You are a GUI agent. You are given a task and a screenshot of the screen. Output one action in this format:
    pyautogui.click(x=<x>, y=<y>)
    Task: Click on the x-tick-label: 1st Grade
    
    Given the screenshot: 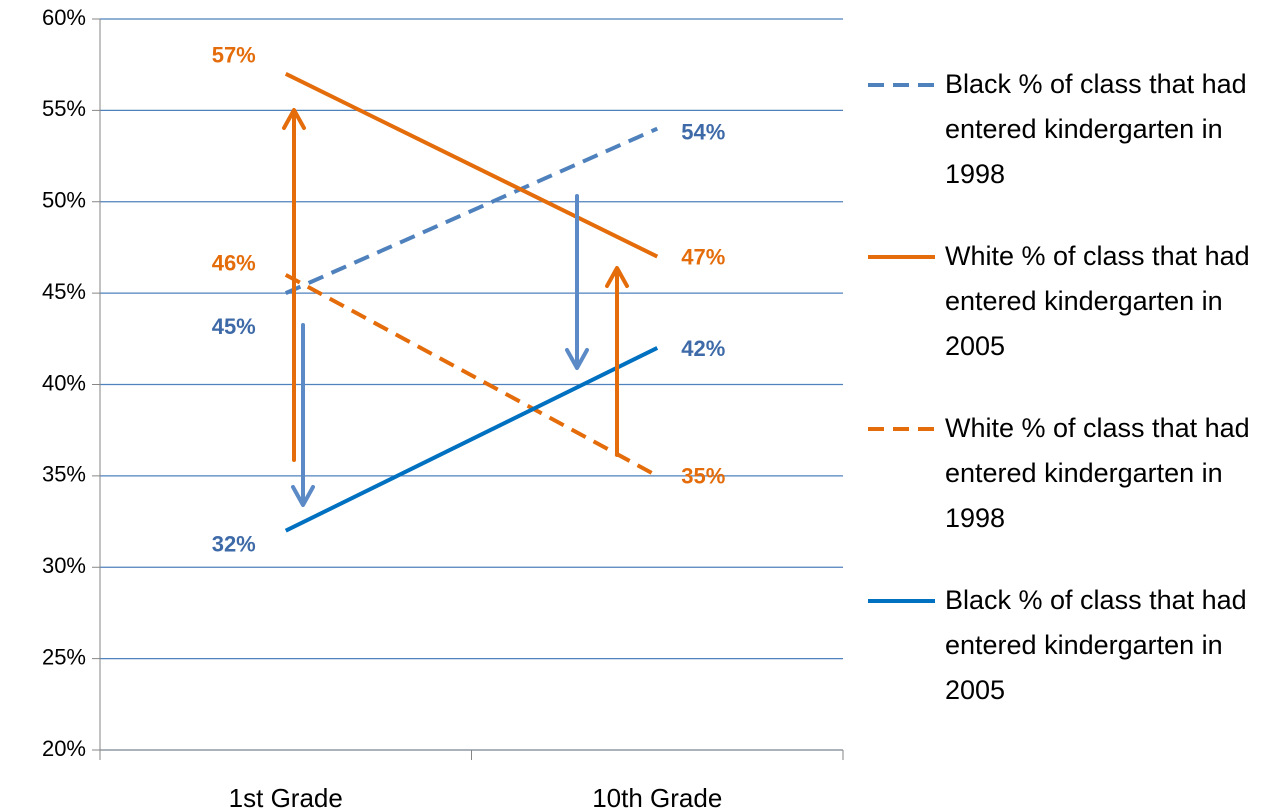 What is the action you would take?
    pyautogui.click(x=286, y=797)
    